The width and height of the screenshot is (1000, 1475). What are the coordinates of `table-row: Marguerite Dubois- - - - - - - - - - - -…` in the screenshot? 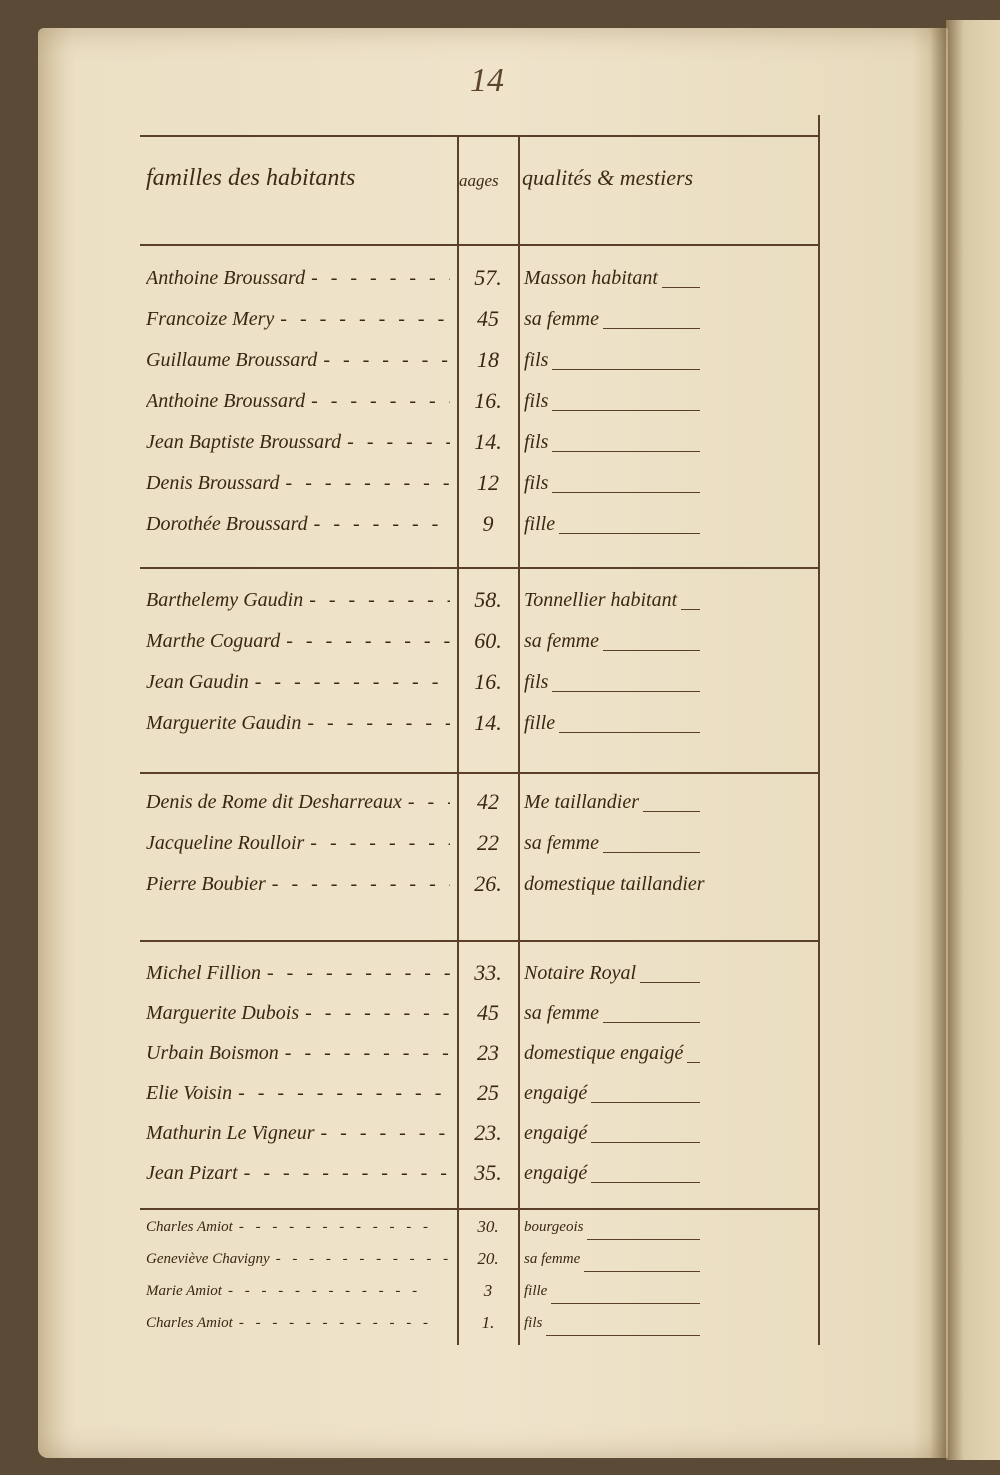 It's located at (480, 1016).